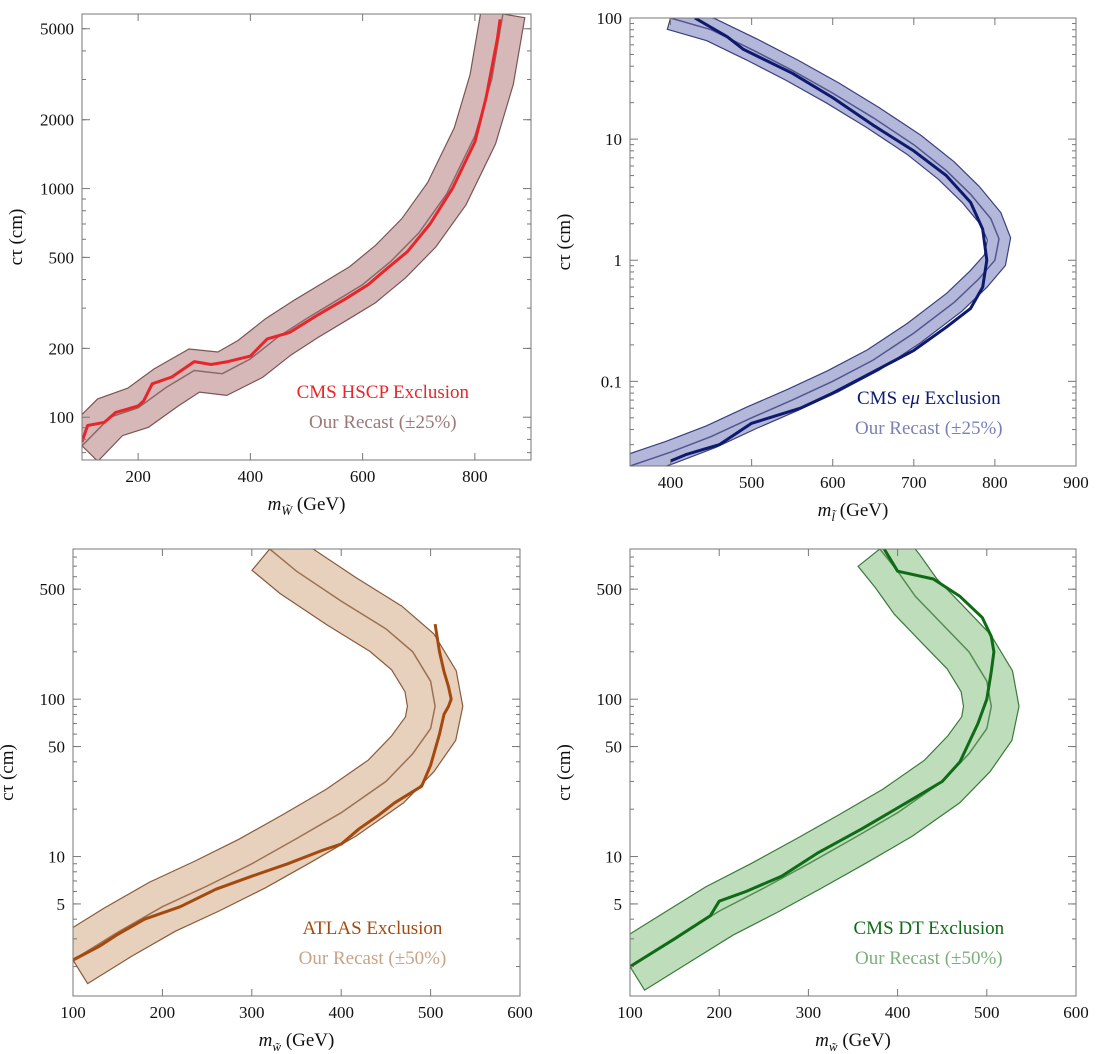  What do you see at coordinates (62, 348) in the screenshot?
I see `y-tick-label: 200` at bounding box center [62, 348].